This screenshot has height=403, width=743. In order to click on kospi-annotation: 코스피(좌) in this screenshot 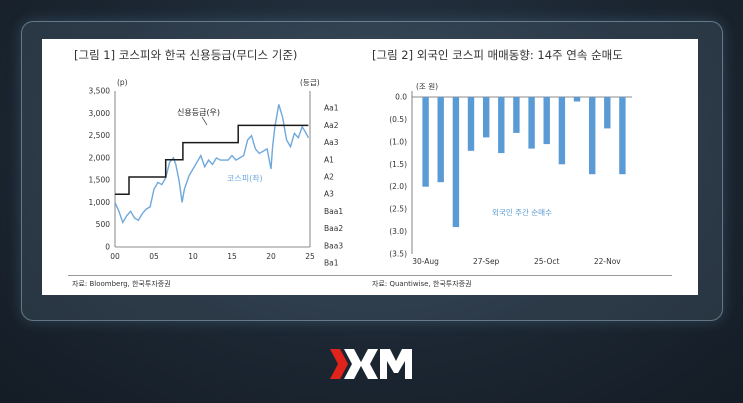, I will do `click(245, 178)`.